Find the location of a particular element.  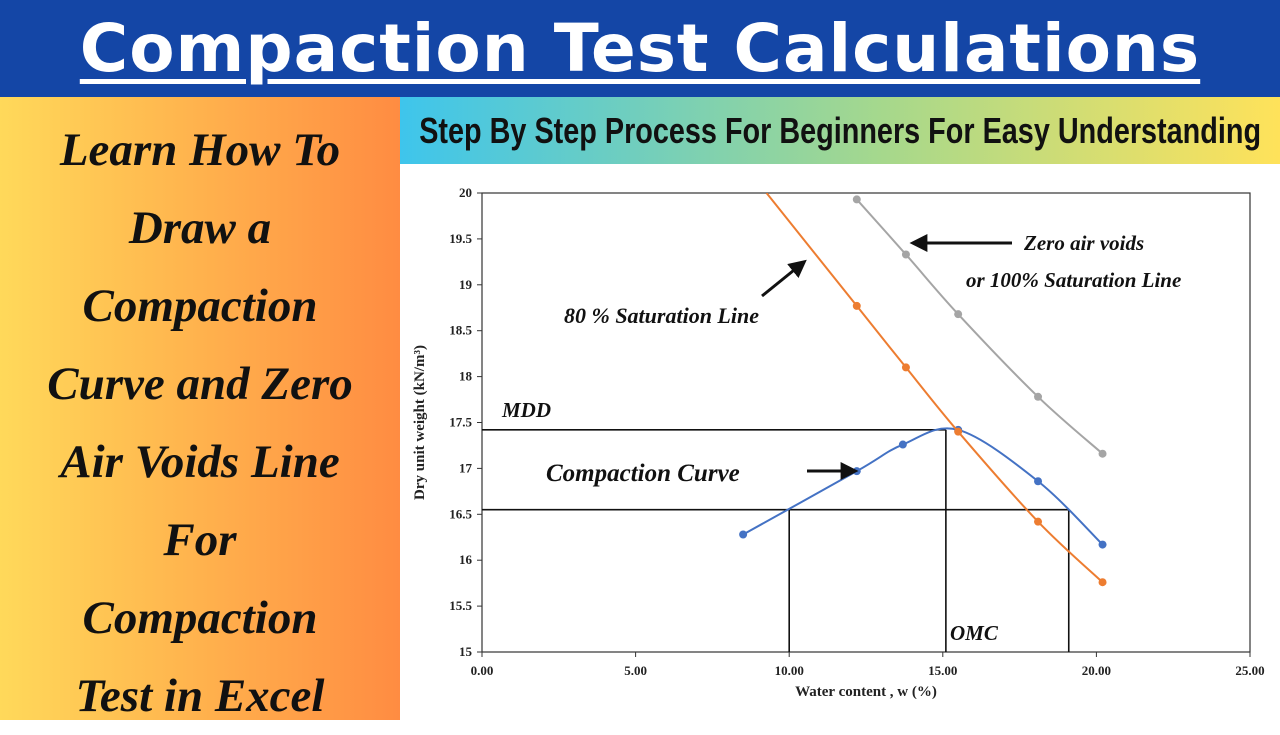

compaction-curve-label: Compaction Curve is located at coordinates (643, 473).